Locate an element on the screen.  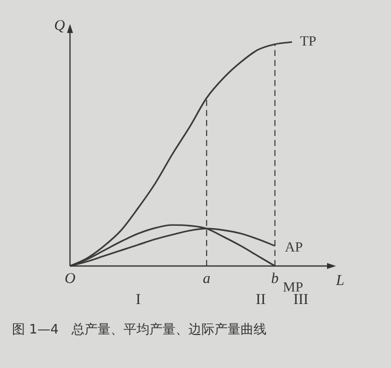
x-axis-title: L is located at coordinates (339, 280).